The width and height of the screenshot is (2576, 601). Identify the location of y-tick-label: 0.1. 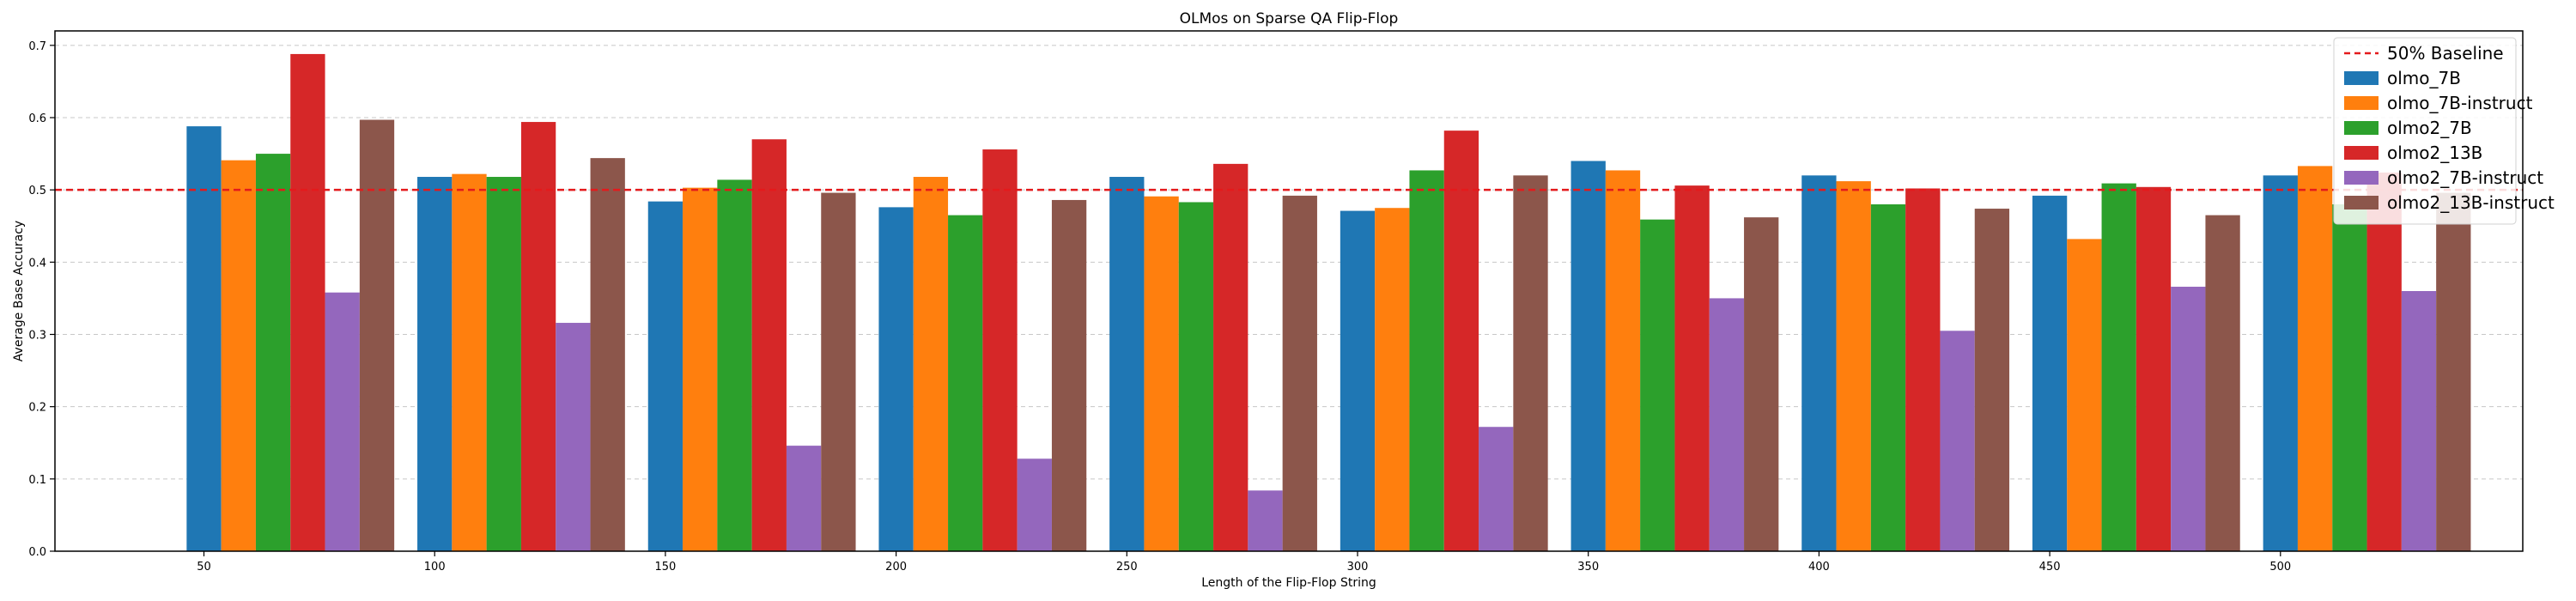
(37, 481).